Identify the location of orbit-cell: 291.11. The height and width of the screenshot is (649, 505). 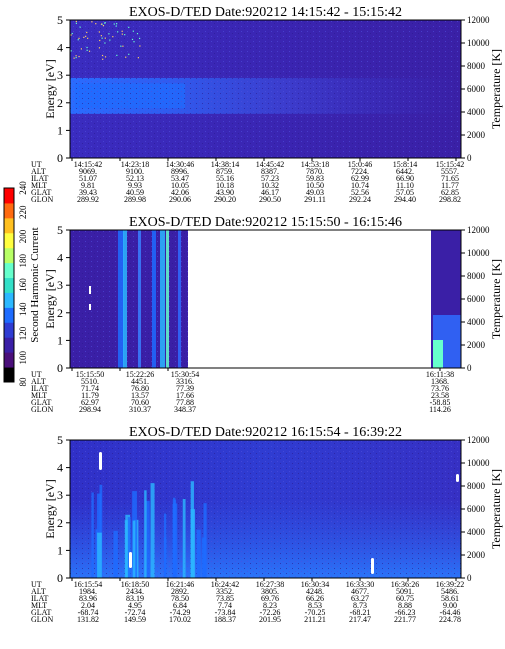
(315, 199).